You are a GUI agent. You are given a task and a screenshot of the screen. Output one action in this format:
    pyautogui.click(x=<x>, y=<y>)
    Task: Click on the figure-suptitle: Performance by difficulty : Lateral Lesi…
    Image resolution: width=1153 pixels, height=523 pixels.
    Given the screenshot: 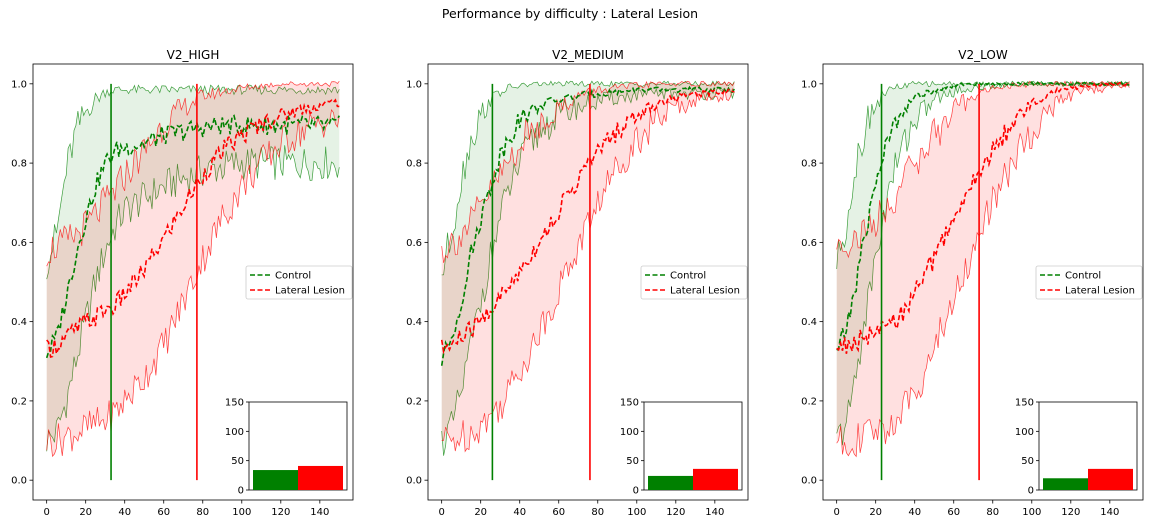 What is the action you would take?
    pyautogui.click(x=570, y=13)
    